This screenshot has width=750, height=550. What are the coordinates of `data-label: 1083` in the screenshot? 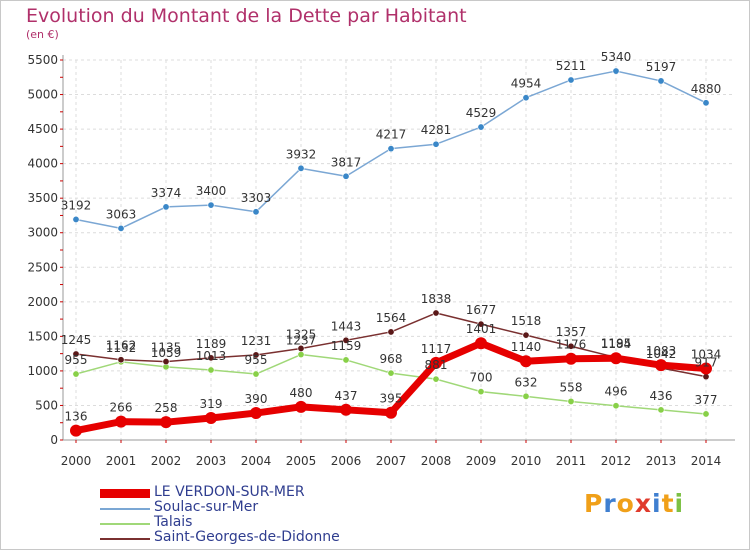 It's located at (661, 351).